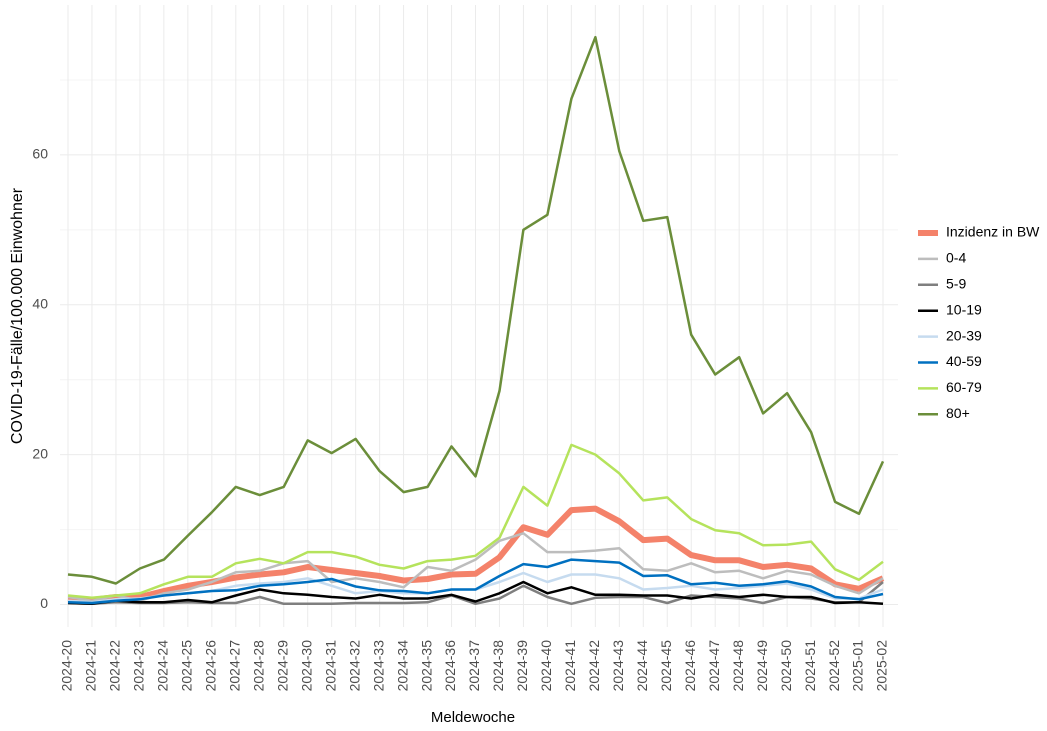 Image resolution: width=1047 pixels, height=731 pixels. I want to click on x-tick-label: 2024-51, so click(810, 666).